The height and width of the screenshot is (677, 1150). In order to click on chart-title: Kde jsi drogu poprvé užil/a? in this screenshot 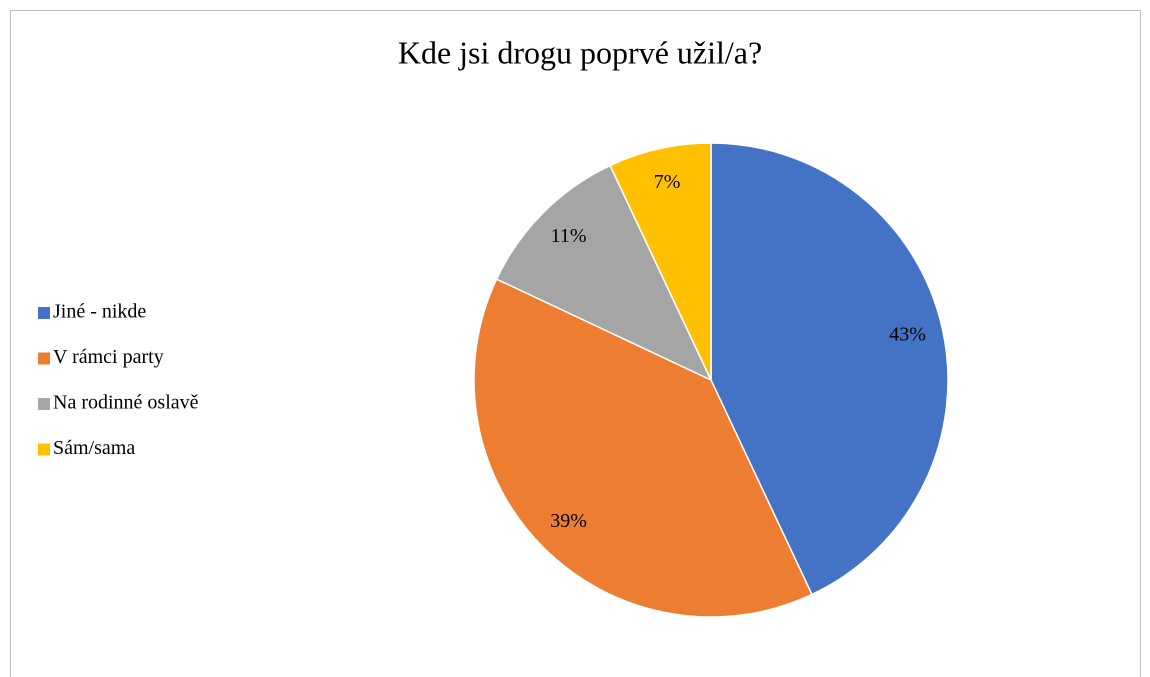, I will do `click(580, 52)`.